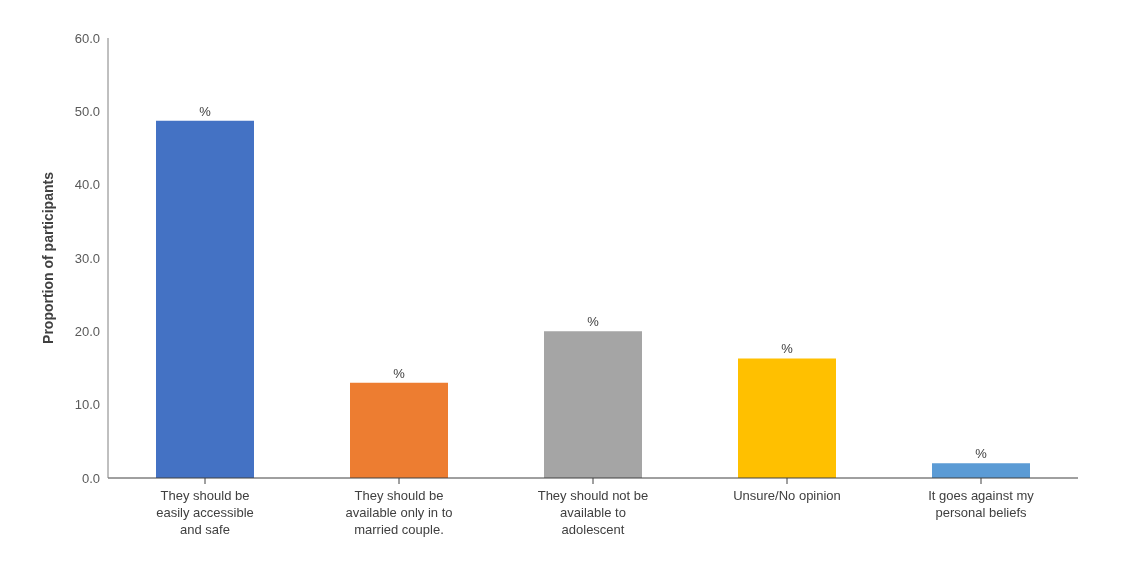  What do you see at coordinates (787, 495) in the screenshot?
I see `x-tick-label: Unsure/No opinion` at bounding box center [787, 495].